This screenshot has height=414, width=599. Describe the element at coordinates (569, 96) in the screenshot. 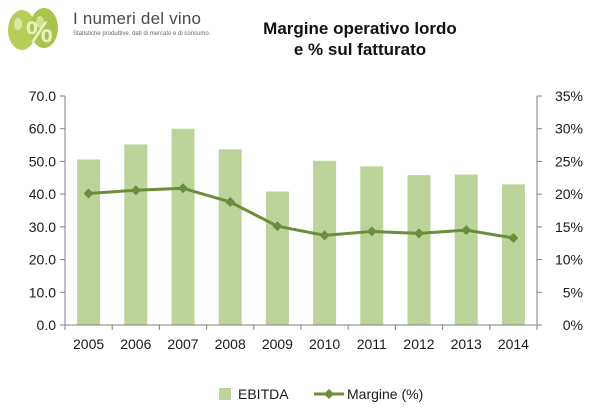

I see `y-right-tick-label: 35%` at that location.